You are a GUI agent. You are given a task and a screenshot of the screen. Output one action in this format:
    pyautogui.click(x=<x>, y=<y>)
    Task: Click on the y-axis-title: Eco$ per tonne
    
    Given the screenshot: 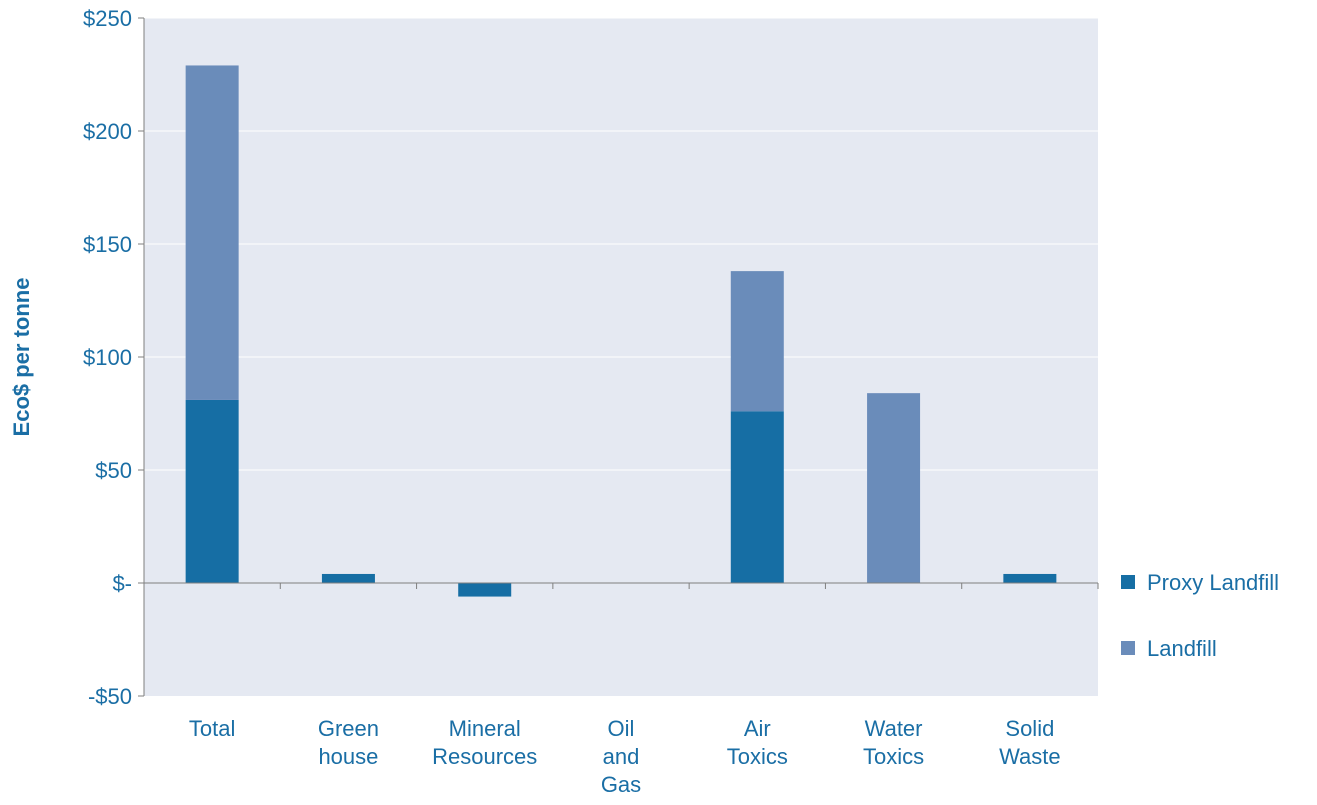 What is the action you would take?
    pyautogui.click(x=21, y=357)
    